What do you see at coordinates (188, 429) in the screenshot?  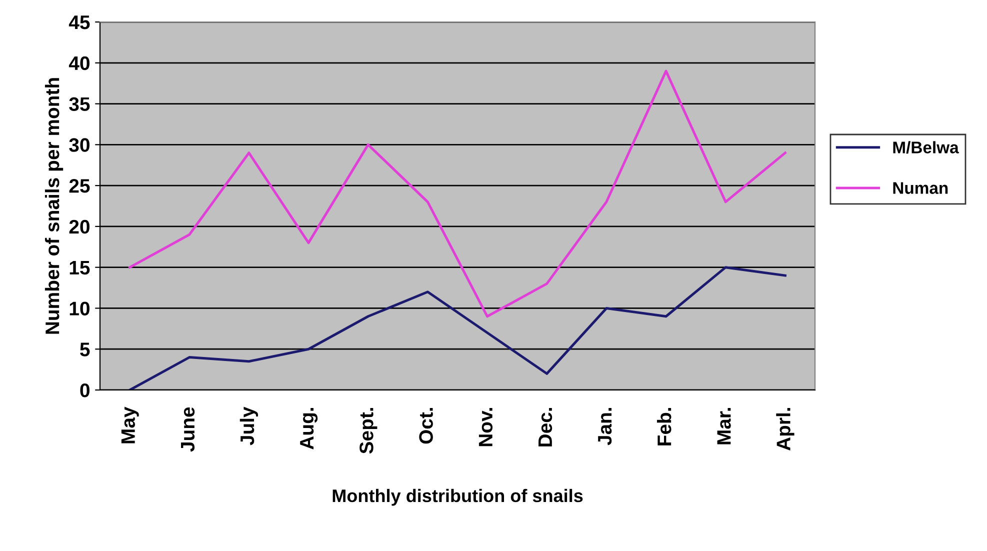 I see `x-tick-label: June` at bounding box center [188, 429].